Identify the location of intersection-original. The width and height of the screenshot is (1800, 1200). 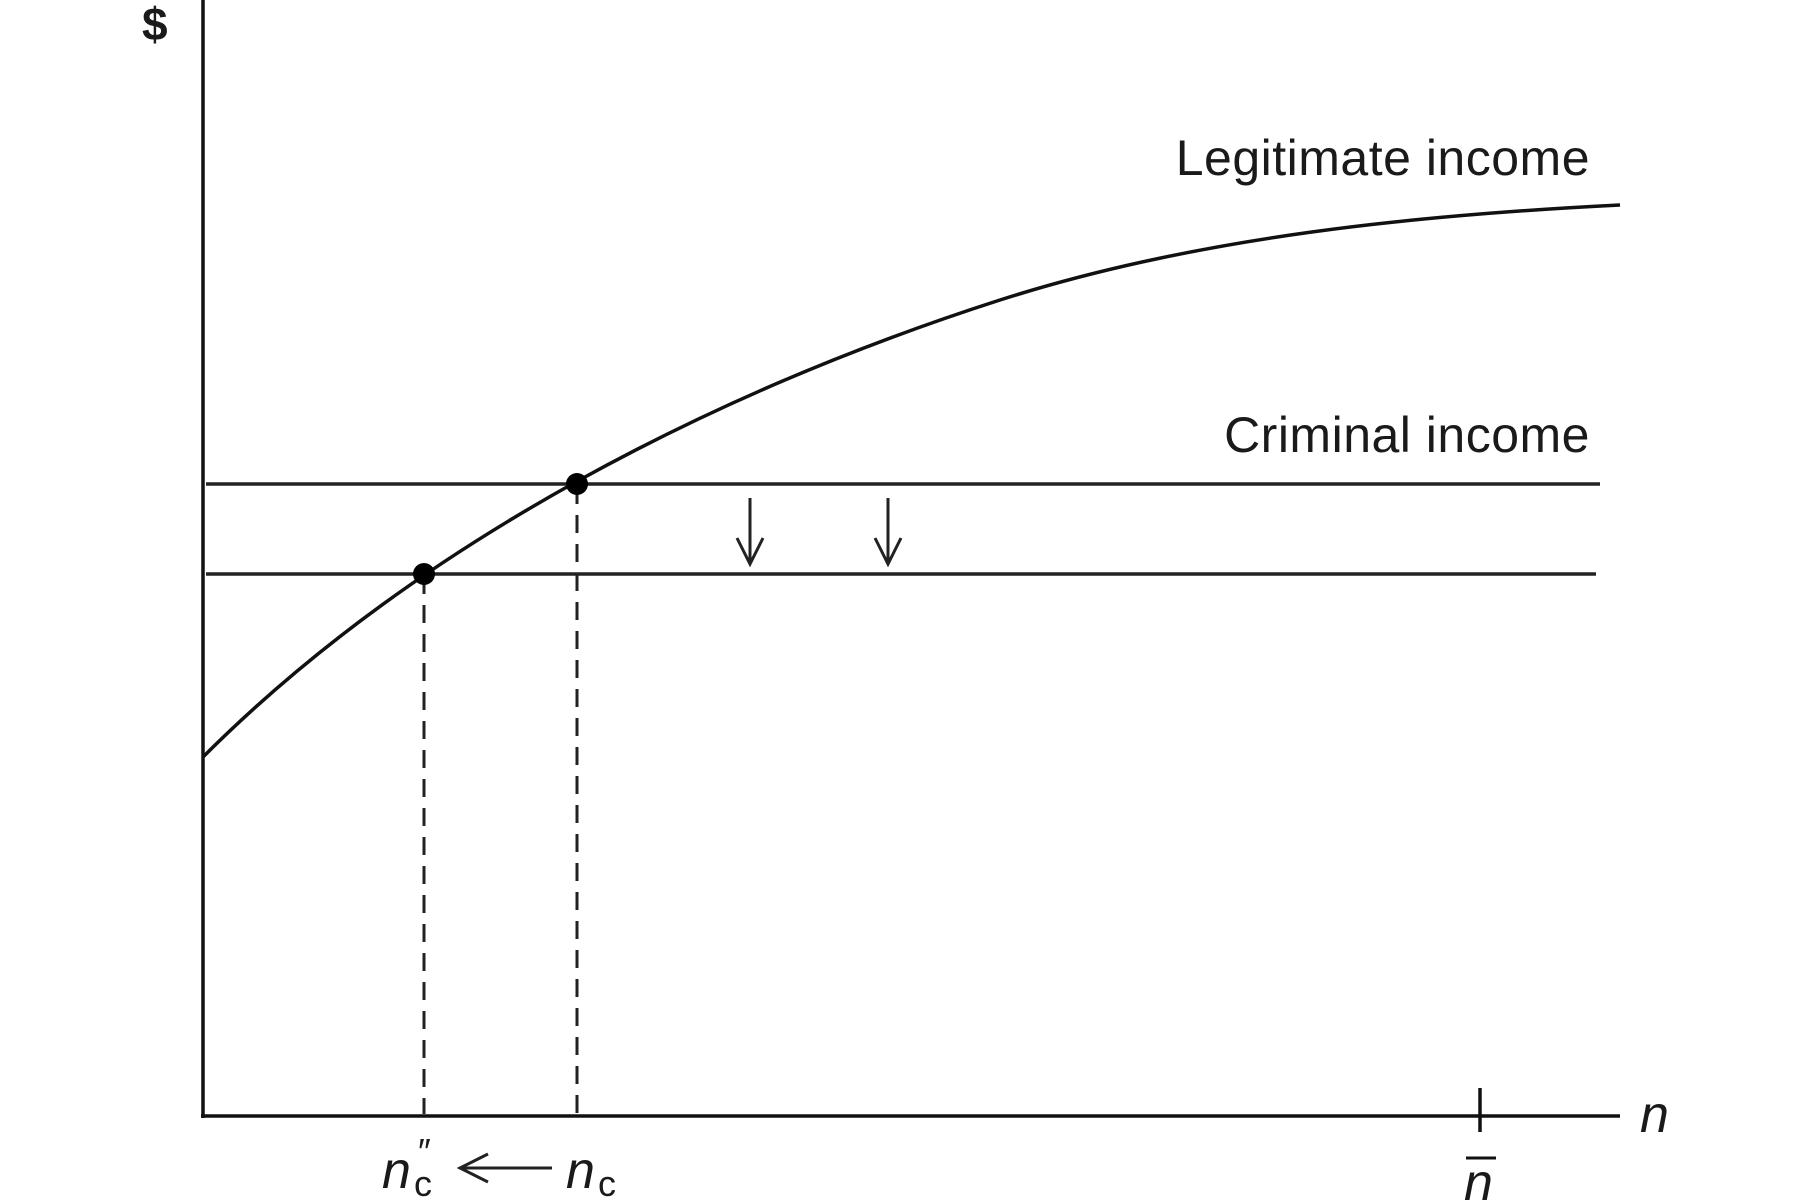
(577, 484).